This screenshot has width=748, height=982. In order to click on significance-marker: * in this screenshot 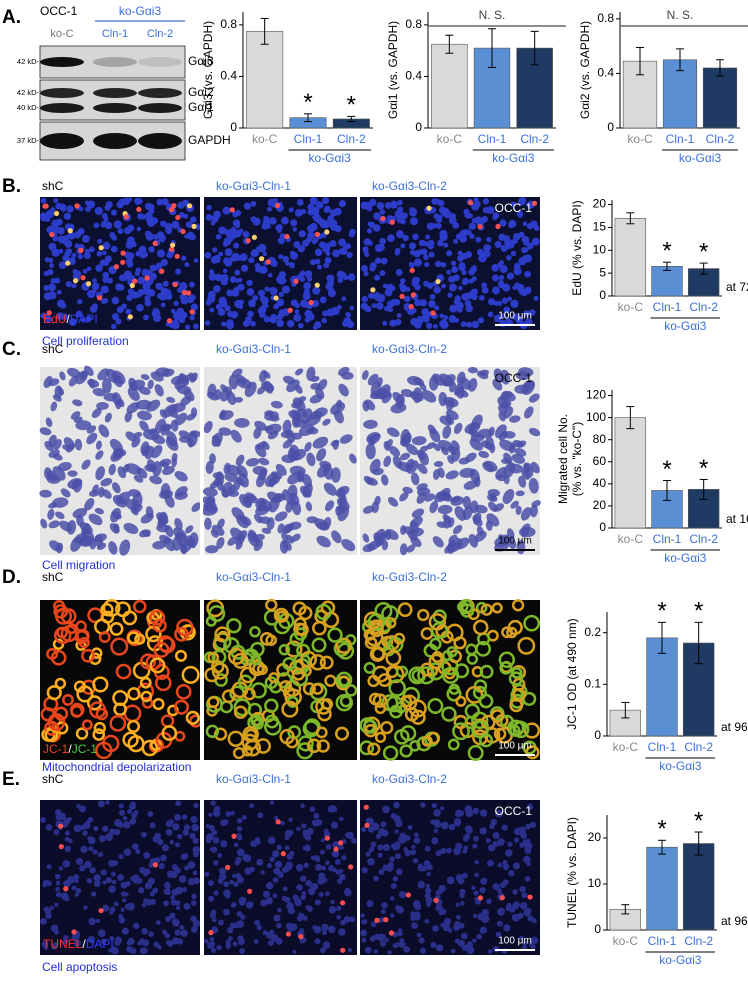, I will do `click(666, 469)`.